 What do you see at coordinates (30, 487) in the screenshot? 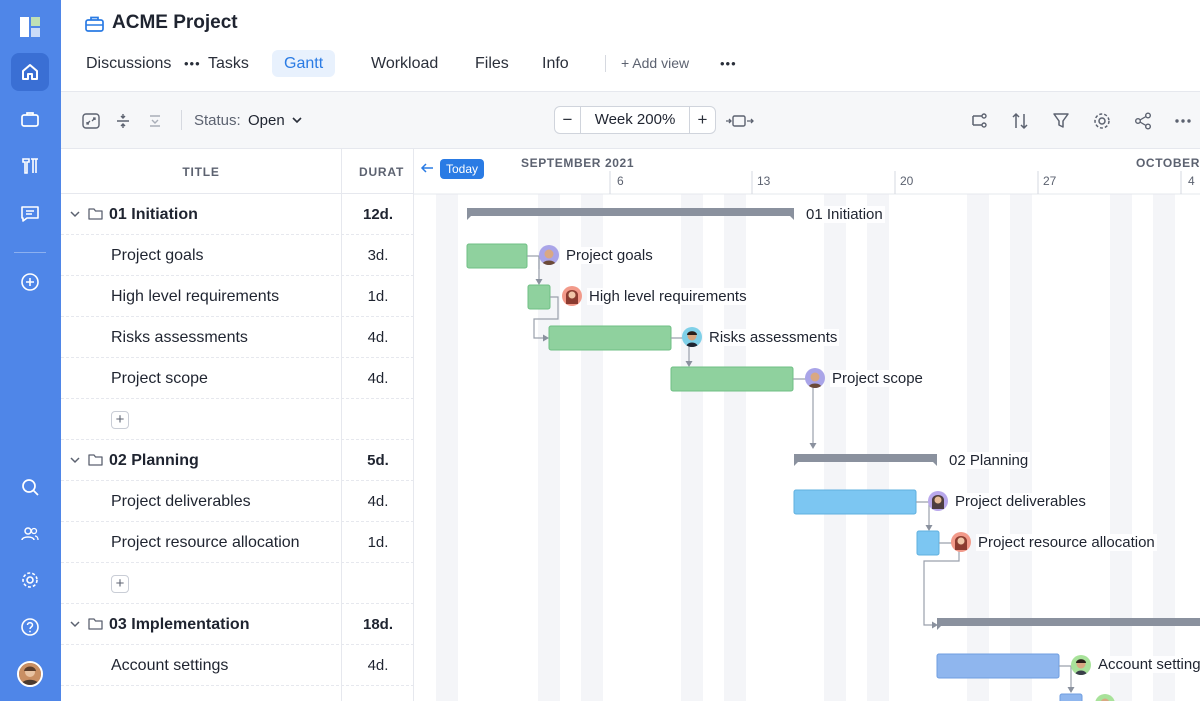
I see `search-icon` at bounding box center [30, 487].